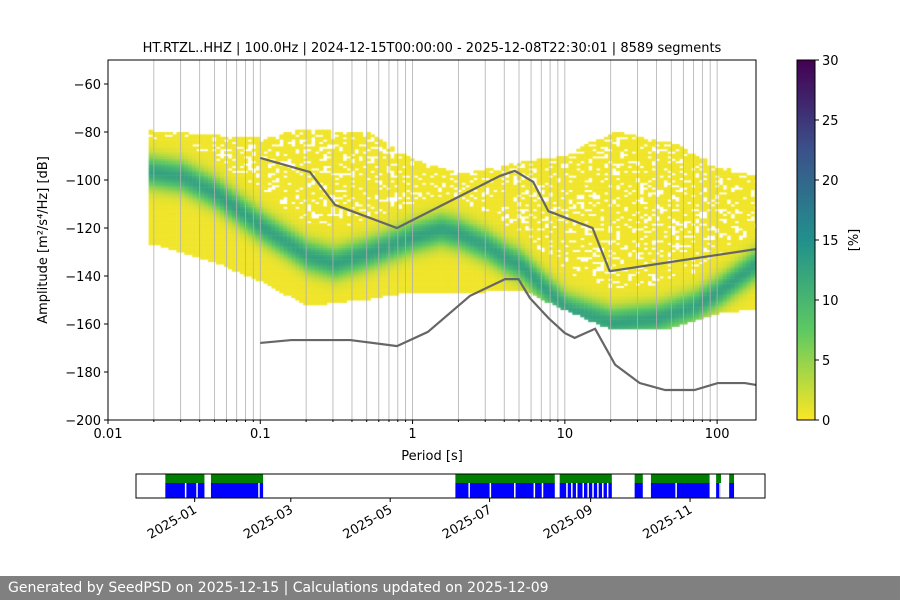 This screenshot has width=900, height=600. Describe the element at coordinates (43, 240) in the screenshot. I see `y-axis-label: Amplitude [m²/s⁴/Hz] [dB]` at that location.